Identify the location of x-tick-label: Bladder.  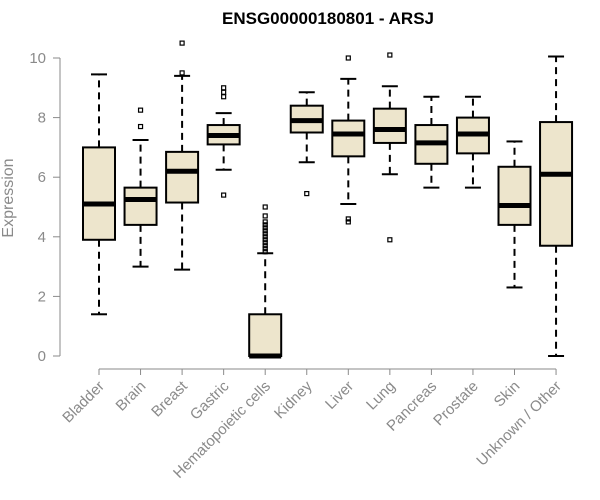
(83, 402).